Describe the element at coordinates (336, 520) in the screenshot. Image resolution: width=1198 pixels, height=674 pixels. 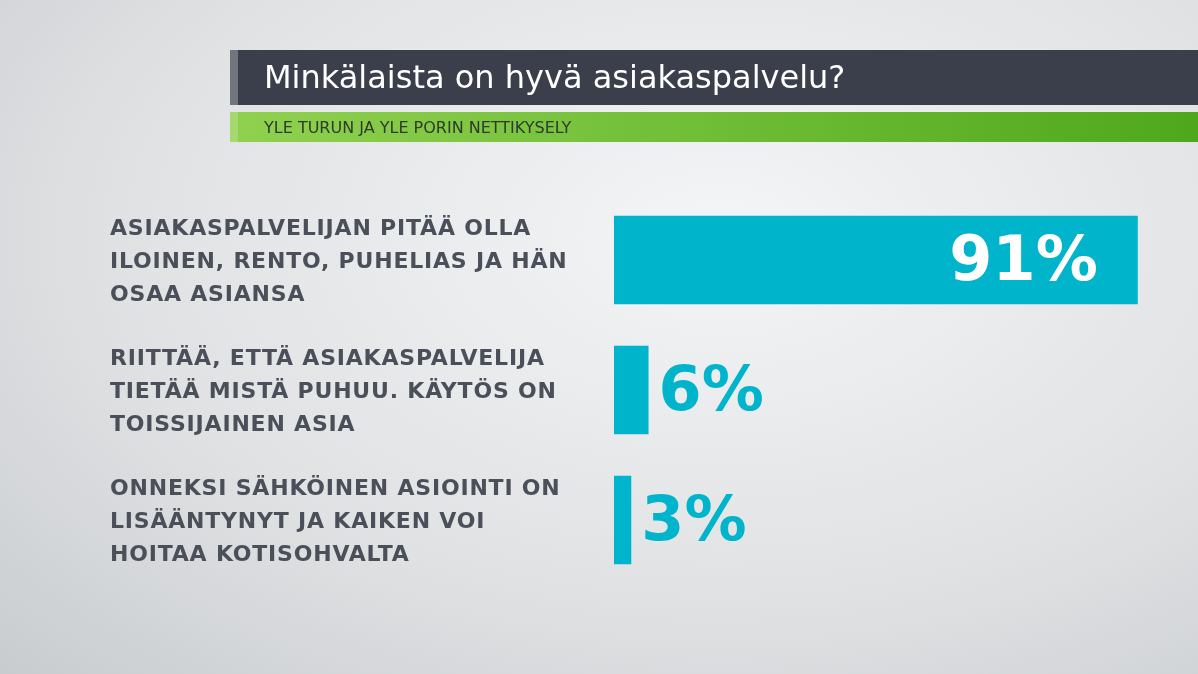
I see `y-tick-label: ONNEKSI SÄHKÖINEN ASIOINTI ON LISÄÄNTYNYT JA KAIKEN VOI HOITAA KOTISOHVALTA` at that location.